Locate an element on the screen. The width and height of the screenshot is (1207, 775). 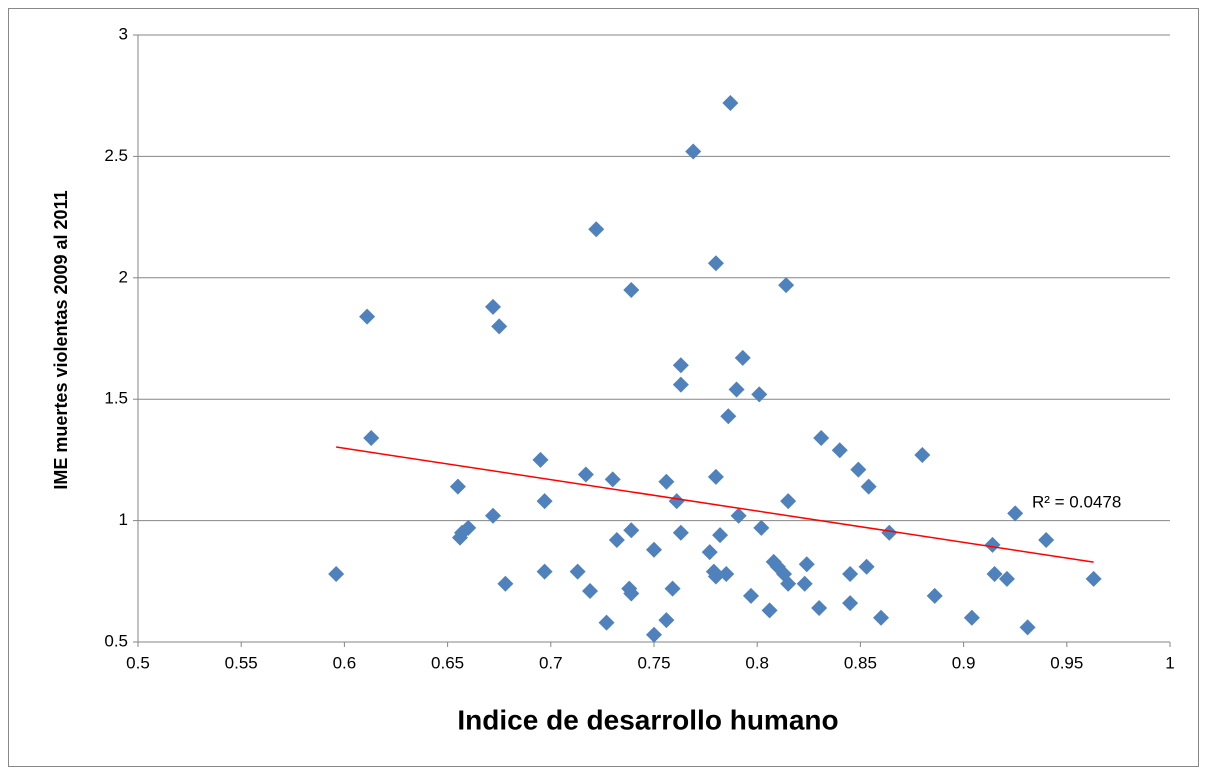
y-tick-label: 2 is located at coordinates (123, 276).